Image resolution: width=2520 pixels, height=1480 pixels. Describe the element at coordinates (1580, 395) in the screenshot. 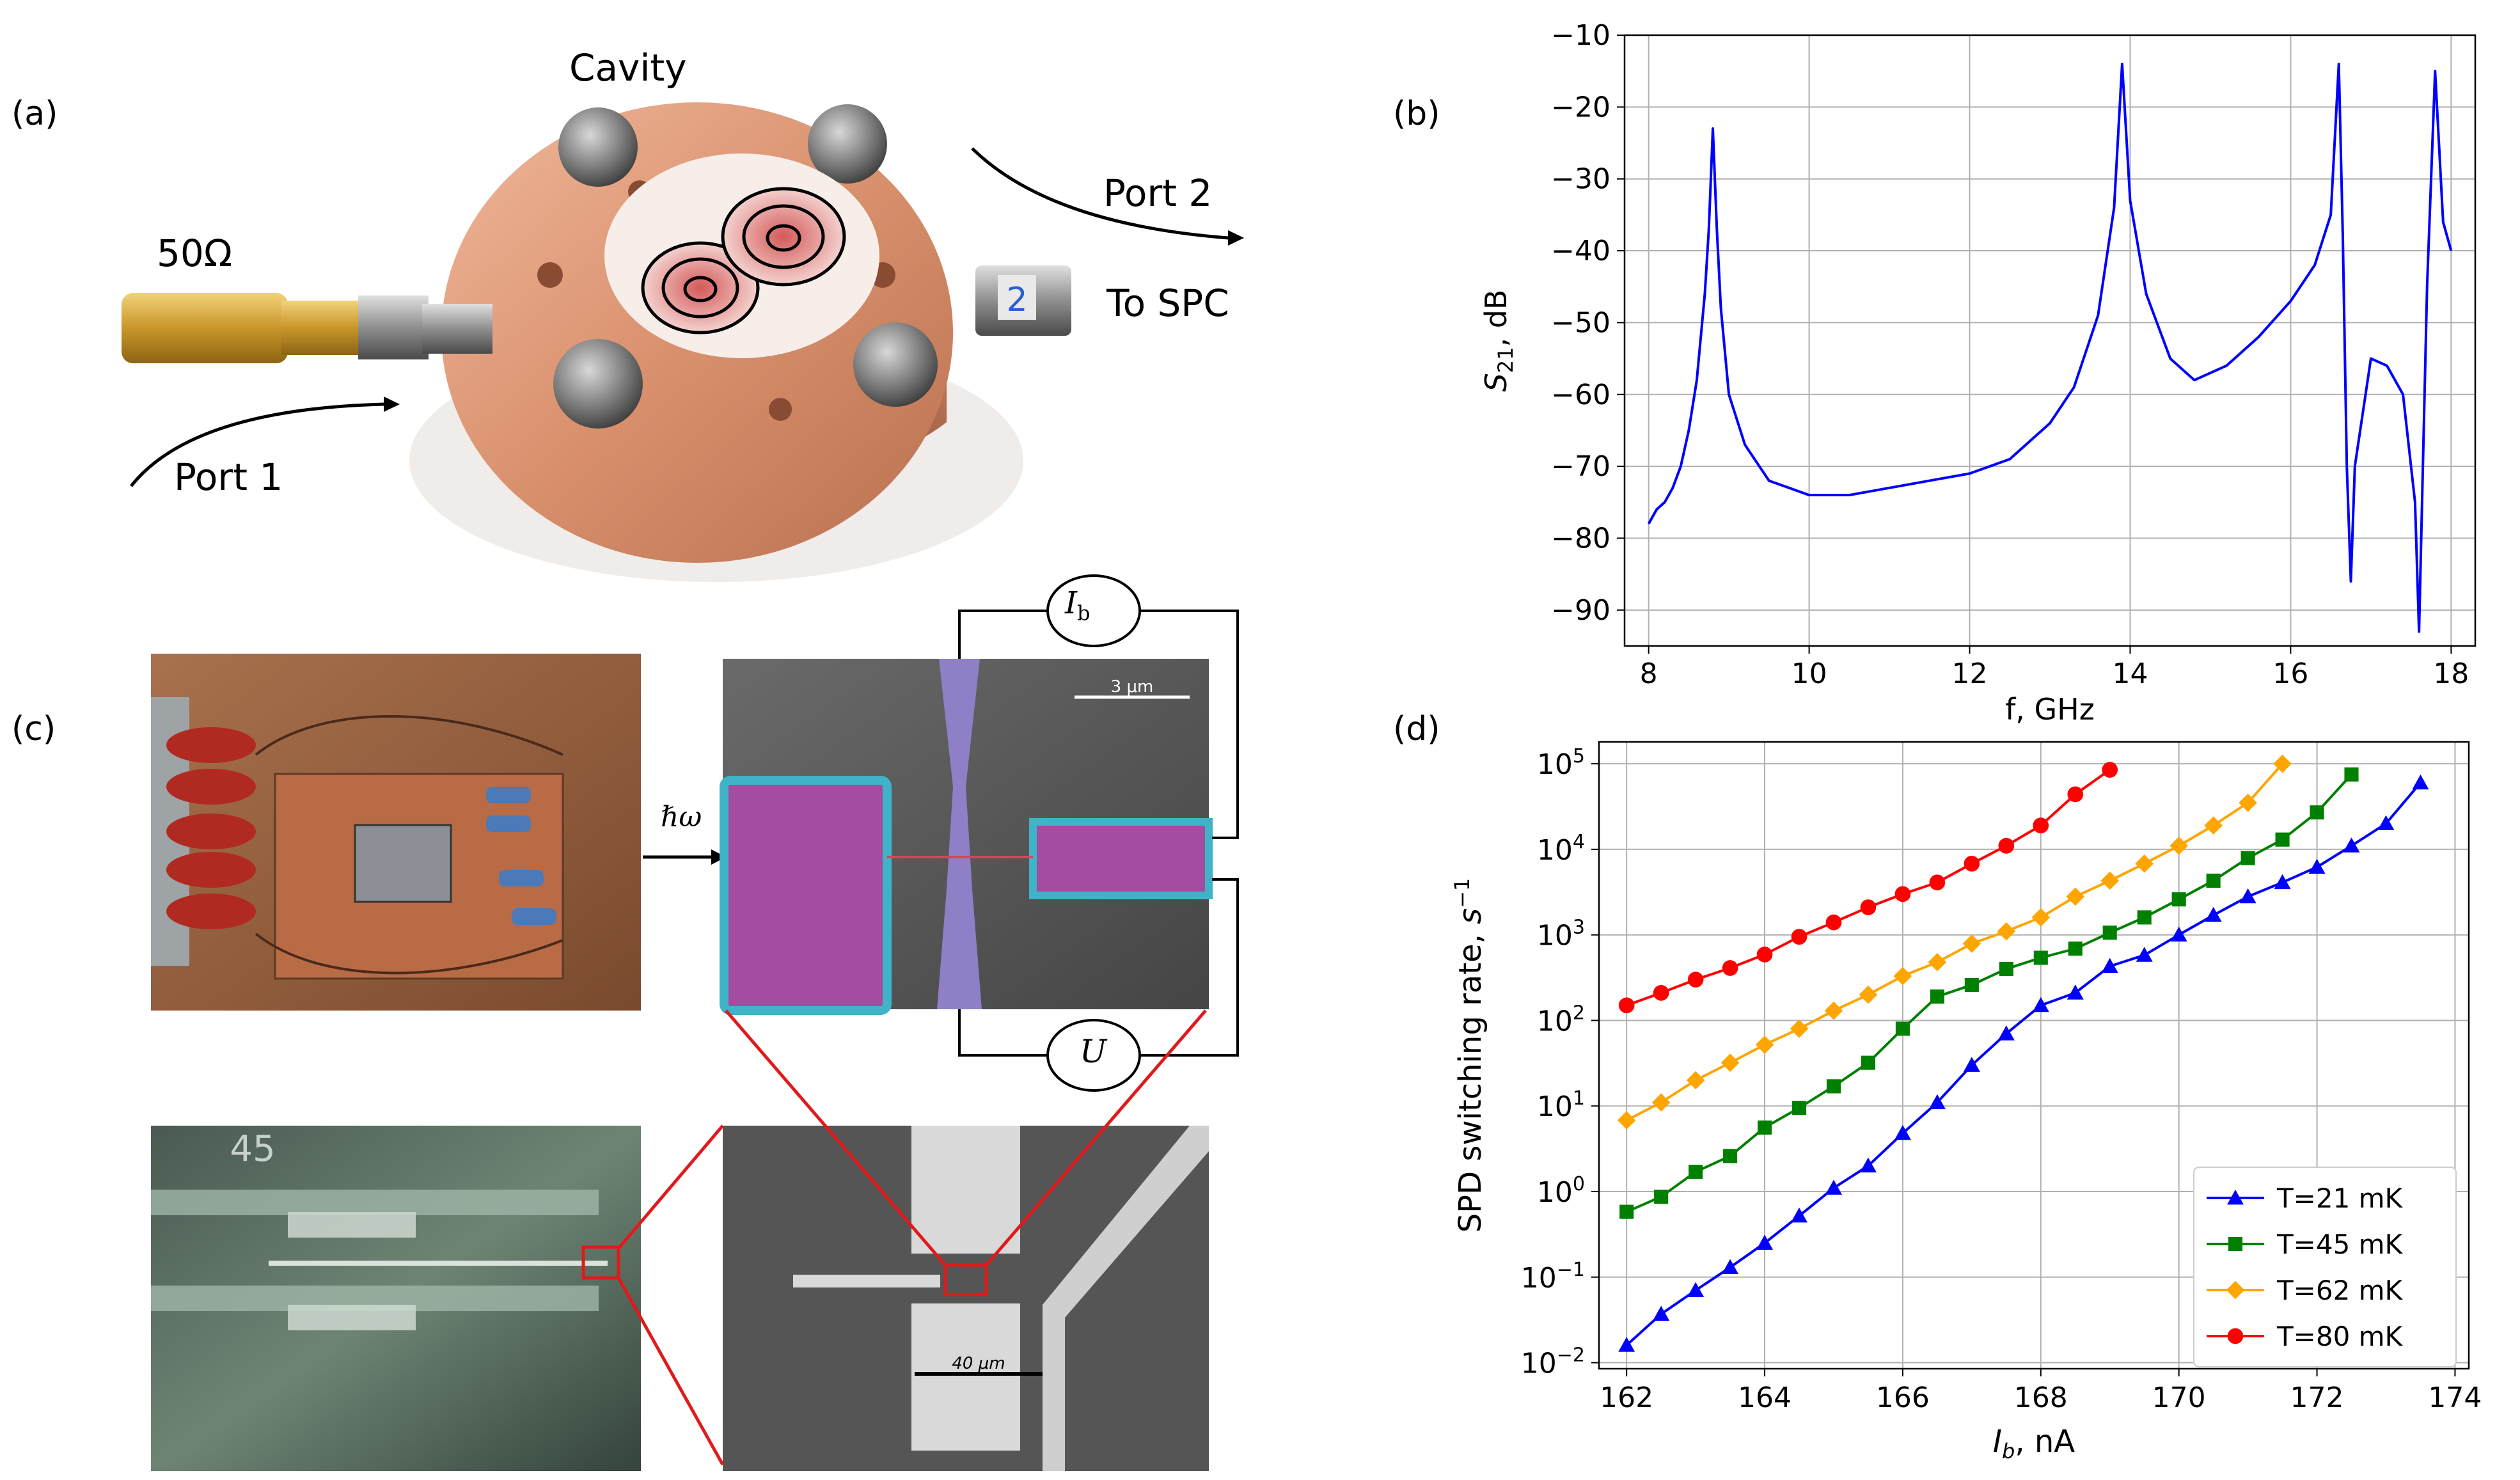

I see `tick-label-y: −60` at that location.